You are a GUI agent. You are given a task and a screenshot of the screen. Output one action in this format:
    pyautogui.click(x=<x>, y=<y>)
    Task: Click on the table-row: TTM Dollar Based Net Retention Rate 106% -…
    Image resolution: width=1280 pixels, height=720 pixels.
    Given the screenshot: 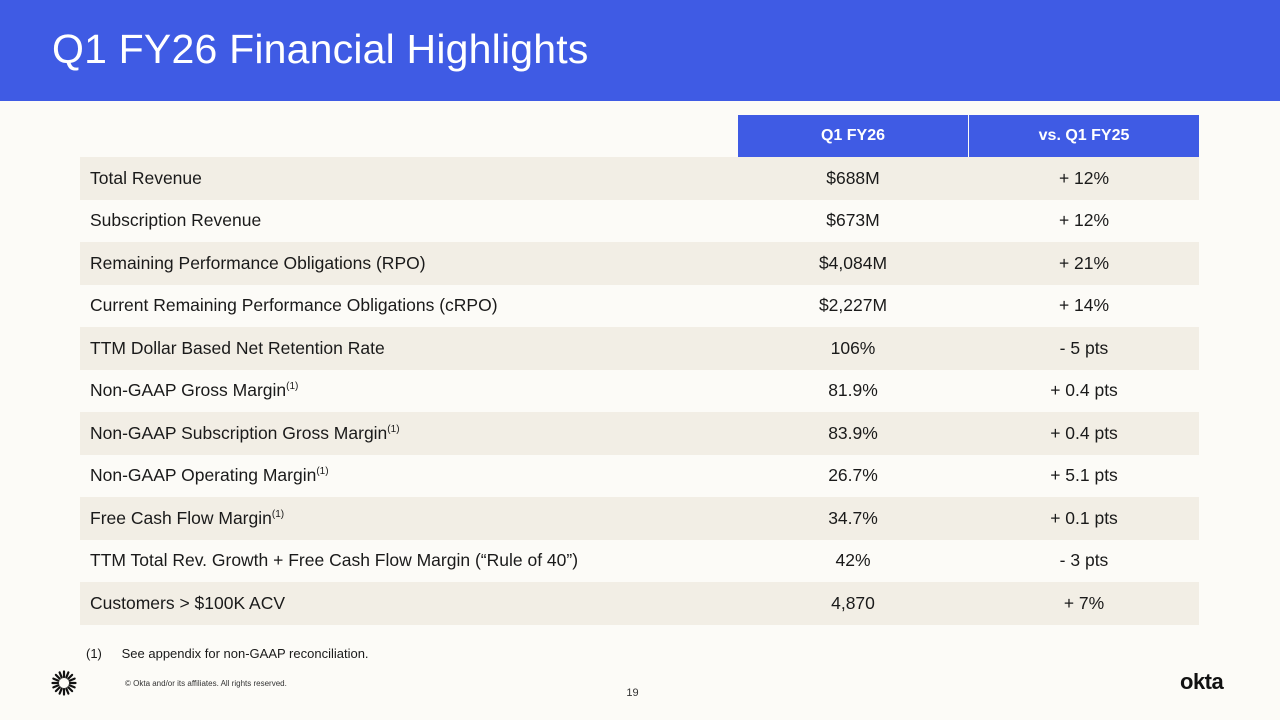 What is the action you would take?
    pyautogui.click(x=639, y=348)
    